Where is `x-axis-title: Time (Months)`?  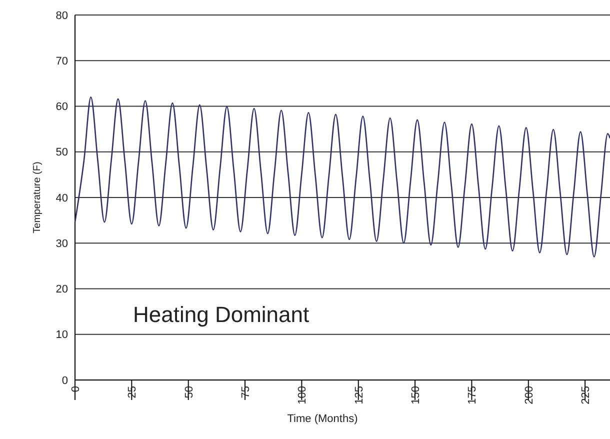 x-axis-title: Time (Months) is located at coordinates (322, 419).